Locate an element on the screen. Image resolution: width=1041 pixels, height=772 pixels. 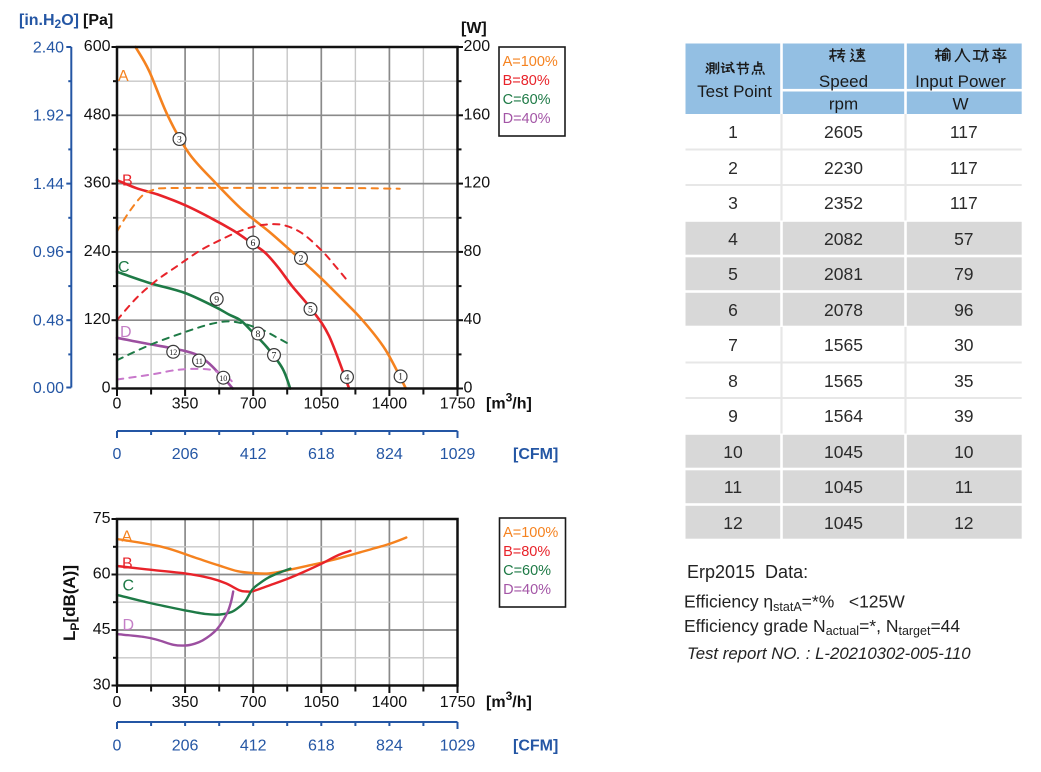
svg-text: 2605 is located at coordinates (843, 132).